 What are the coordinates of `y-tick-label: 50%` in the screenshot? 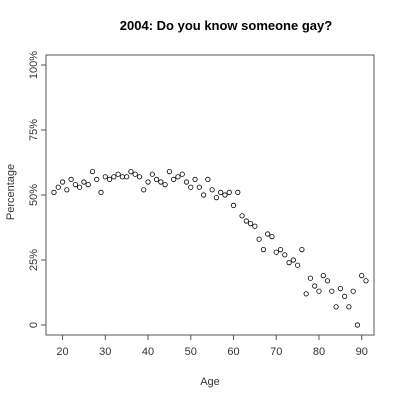 It's located at (34, 195).